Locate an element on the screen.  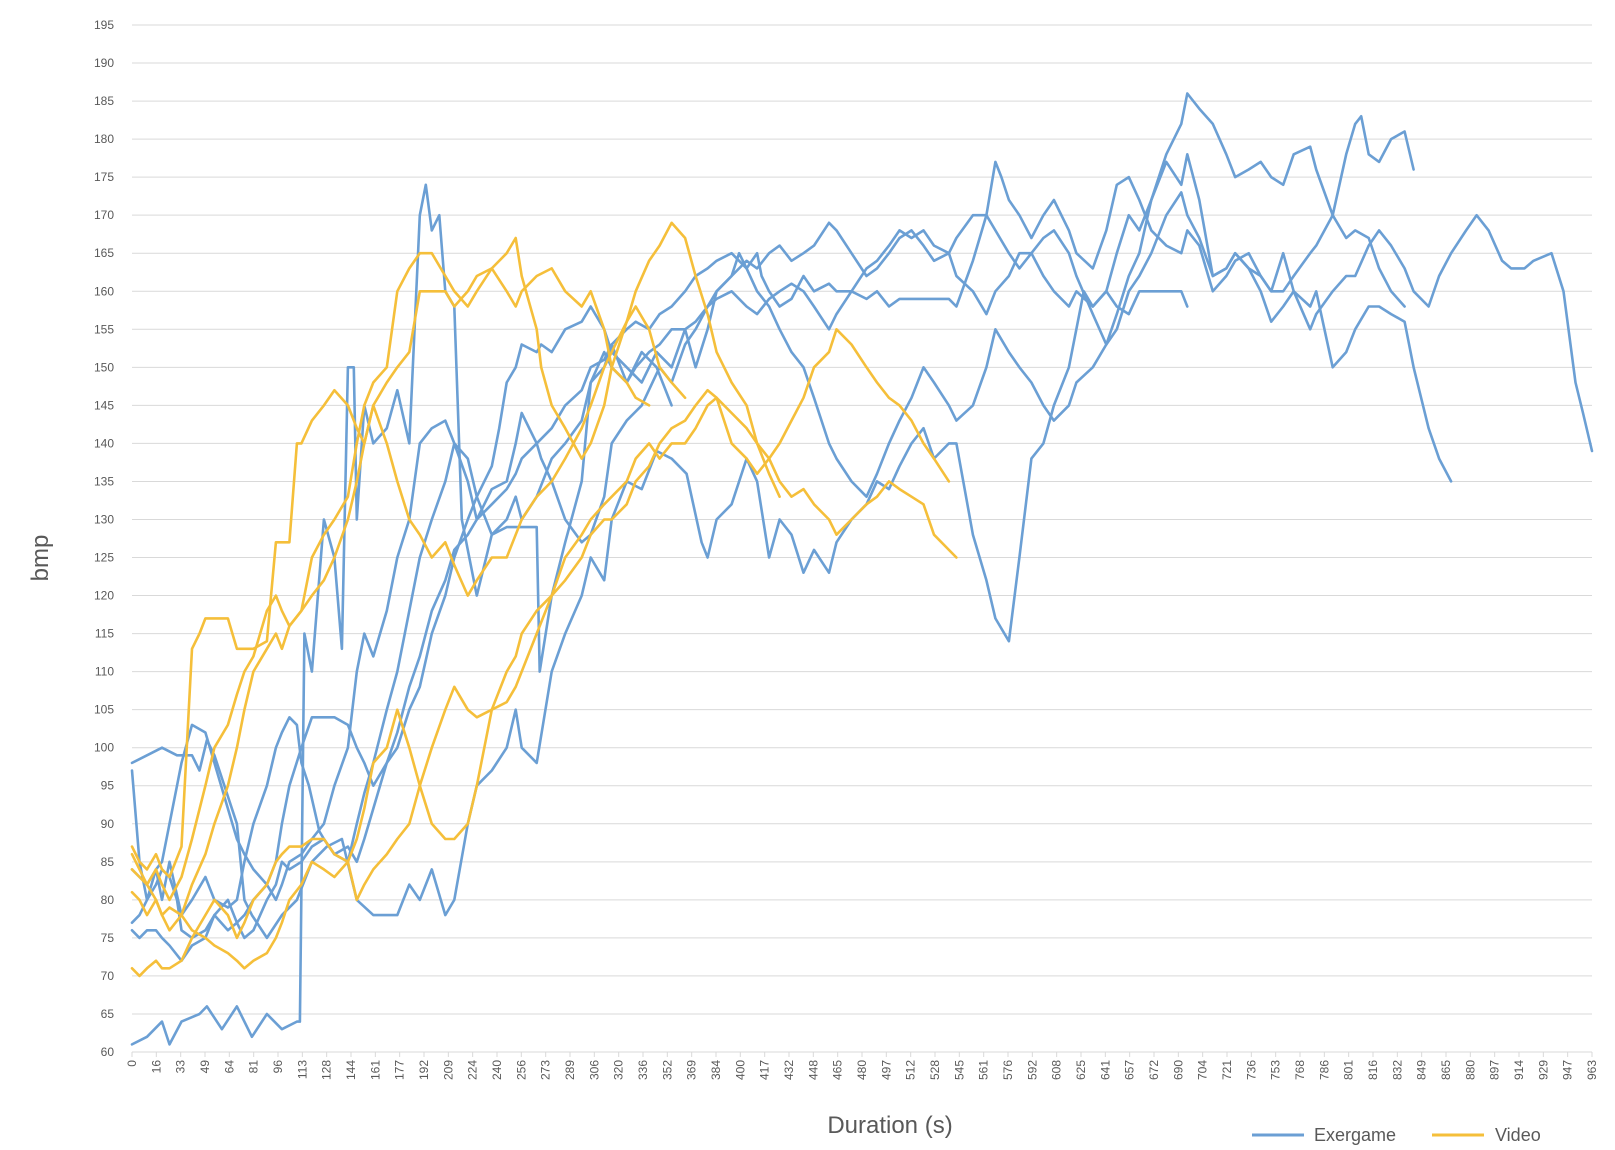
y-axis-title: bmp is located at coordinates (40, 558).